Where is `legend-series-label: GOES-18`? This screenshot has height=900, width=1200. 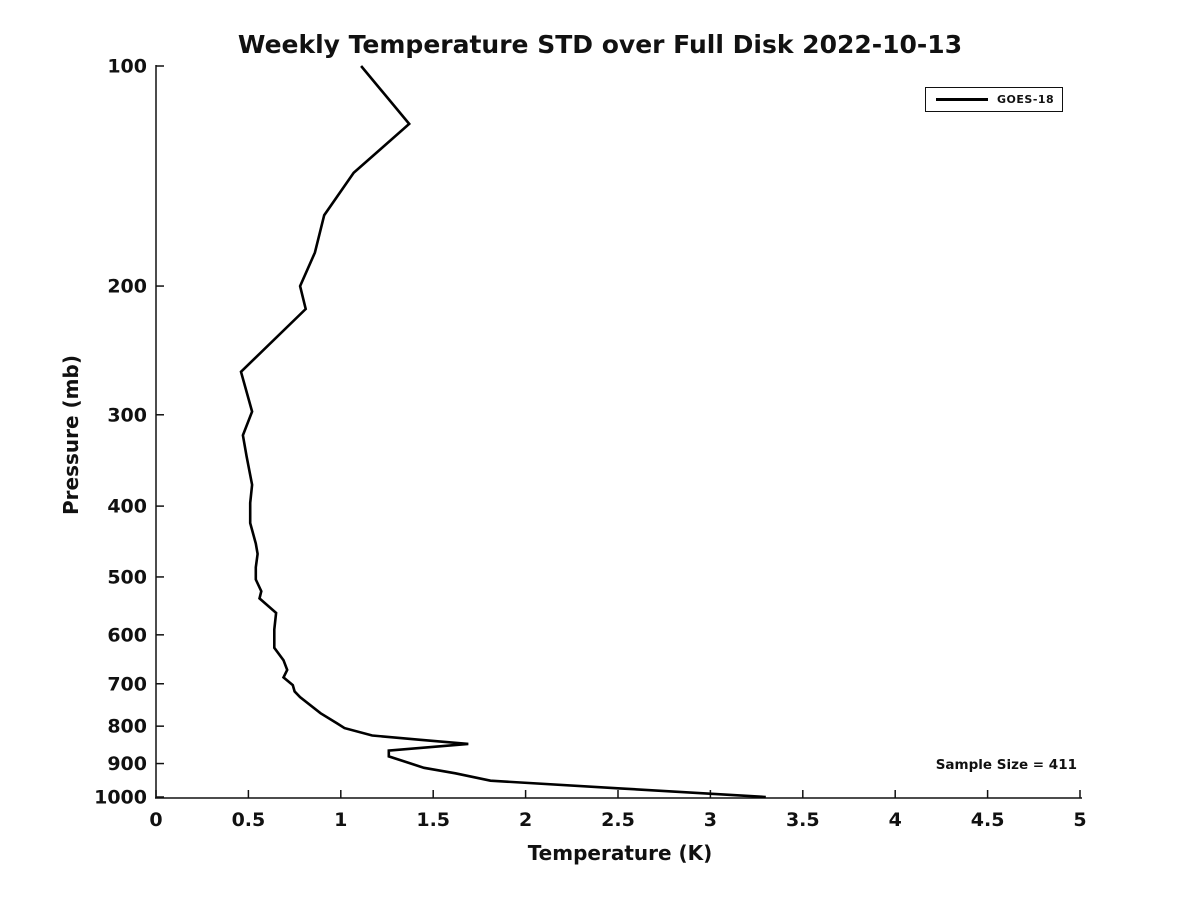
legend-series-label: GOES-18 is located at coordinates (1026, 99).